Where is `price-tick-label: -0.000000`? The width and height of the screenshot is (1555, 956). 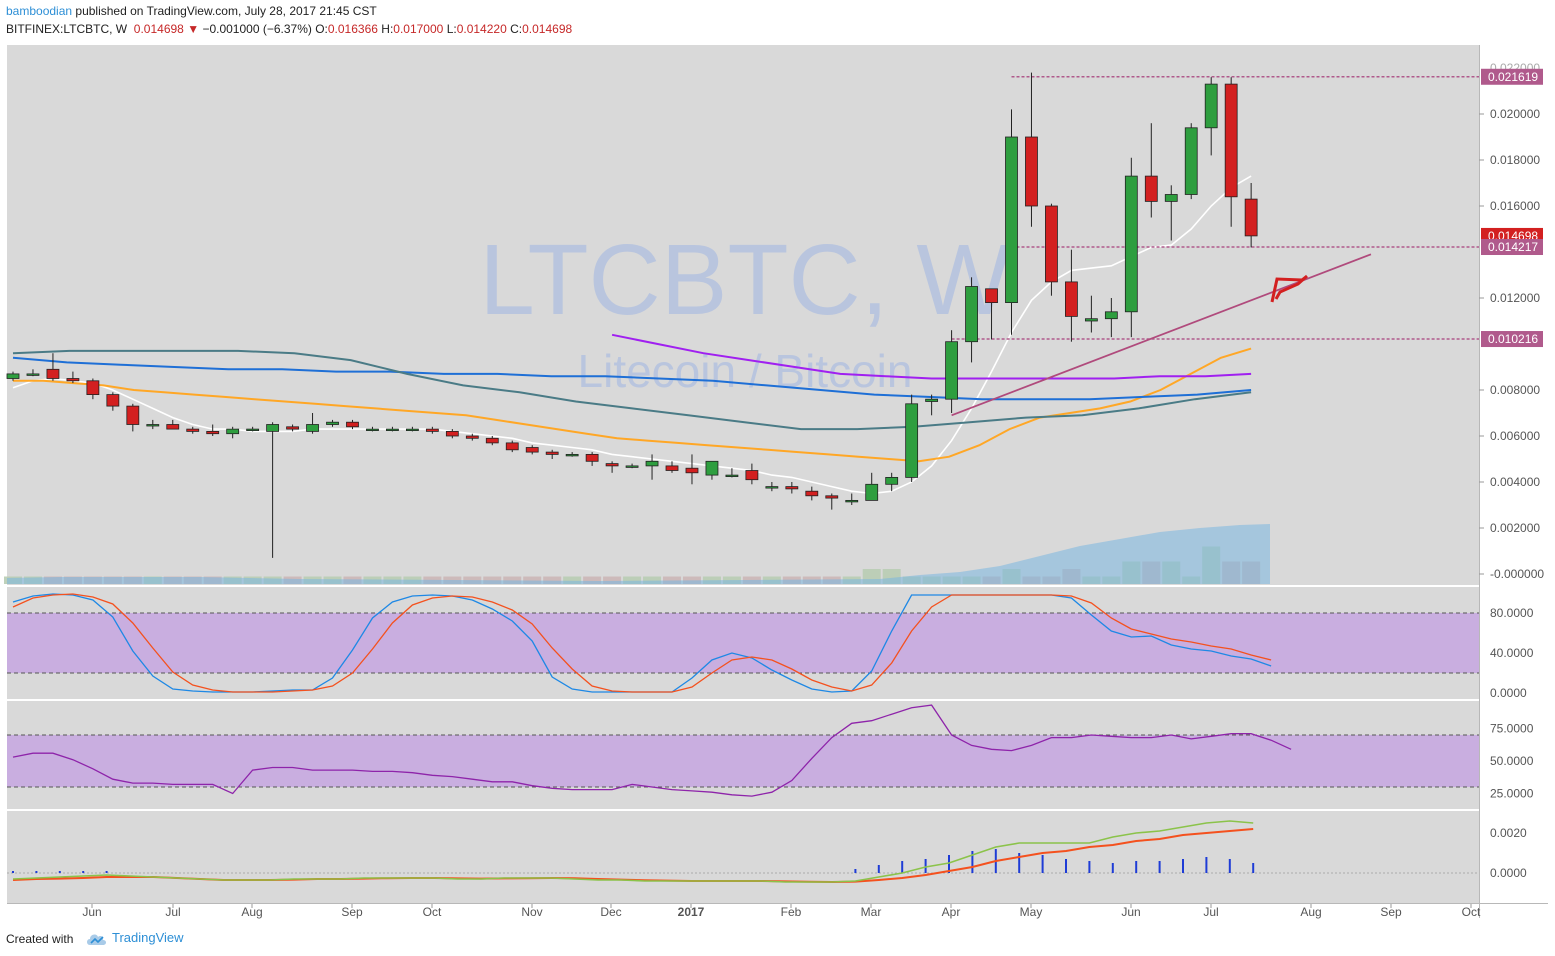 price-tick-label: -0.000000 is located at coordinates (1517, 574).